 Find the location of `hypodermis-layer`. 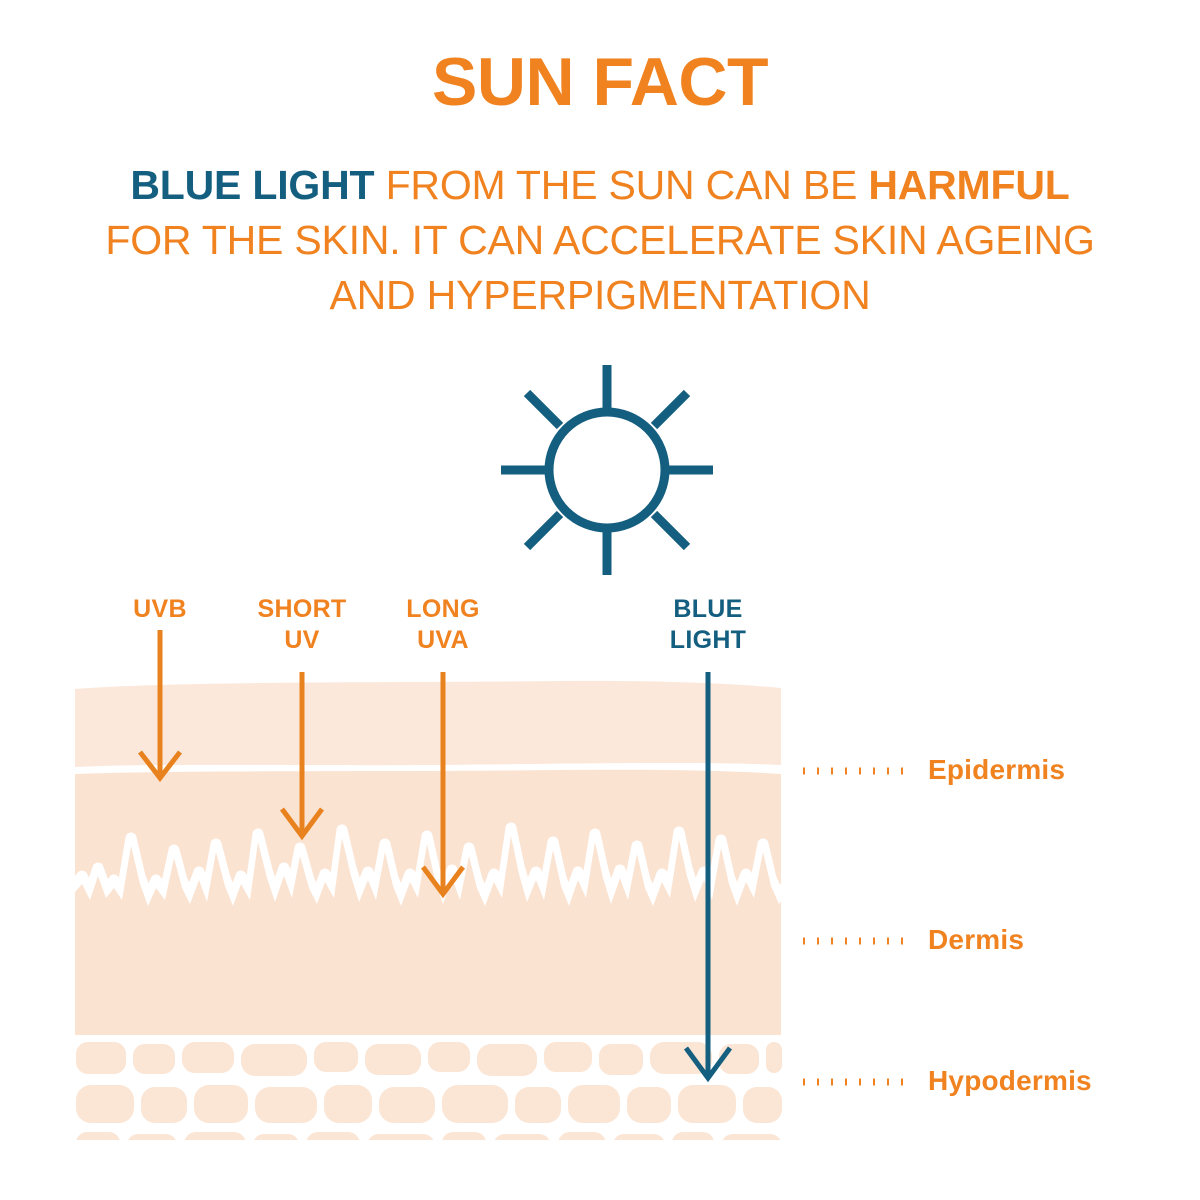

hypodermis-layer is located at coordinates (429, 1101).